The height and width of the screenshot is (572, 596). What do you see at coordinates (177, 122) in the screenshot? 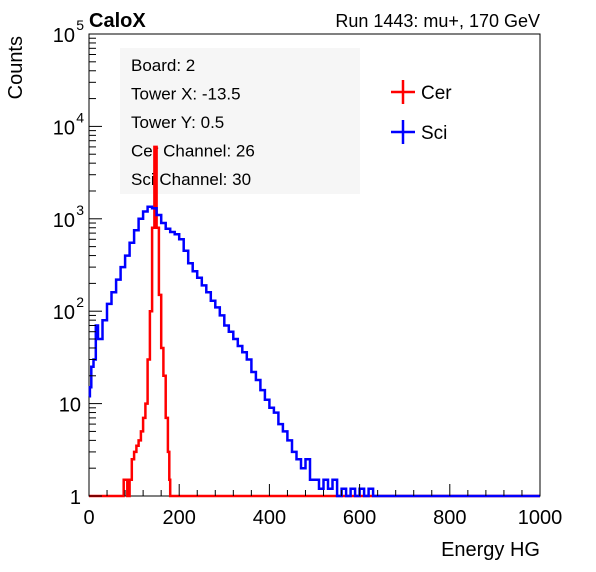
I see `info-line: Tower Y: 0.5` at bounding box center [177, 122].